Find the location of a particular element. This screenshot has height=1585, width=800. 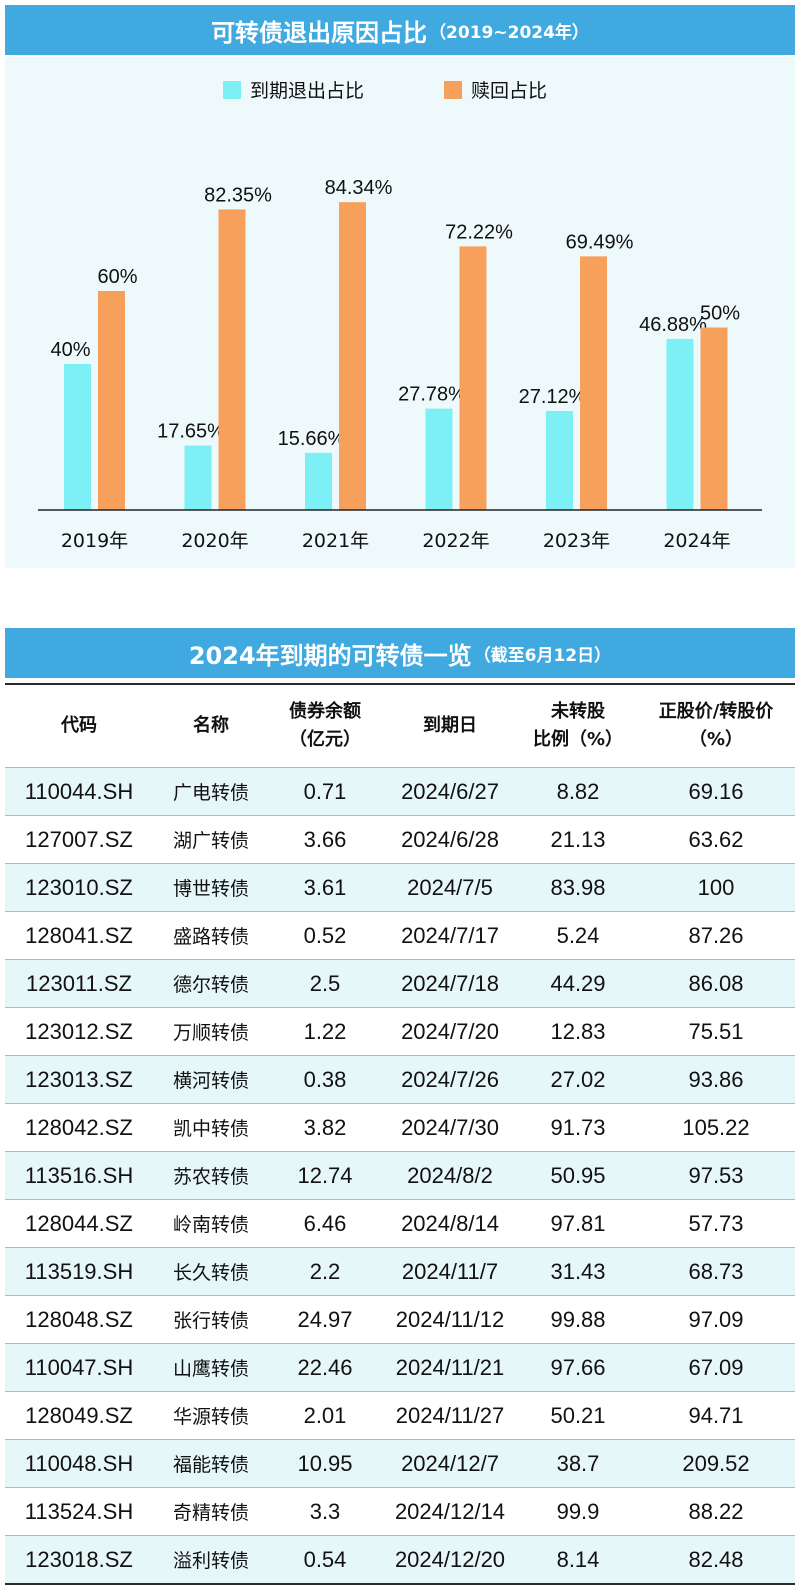

table-title-bar: 2024年到期的可转债一览 （截至6月12日） is located at coordinates (400, 653).